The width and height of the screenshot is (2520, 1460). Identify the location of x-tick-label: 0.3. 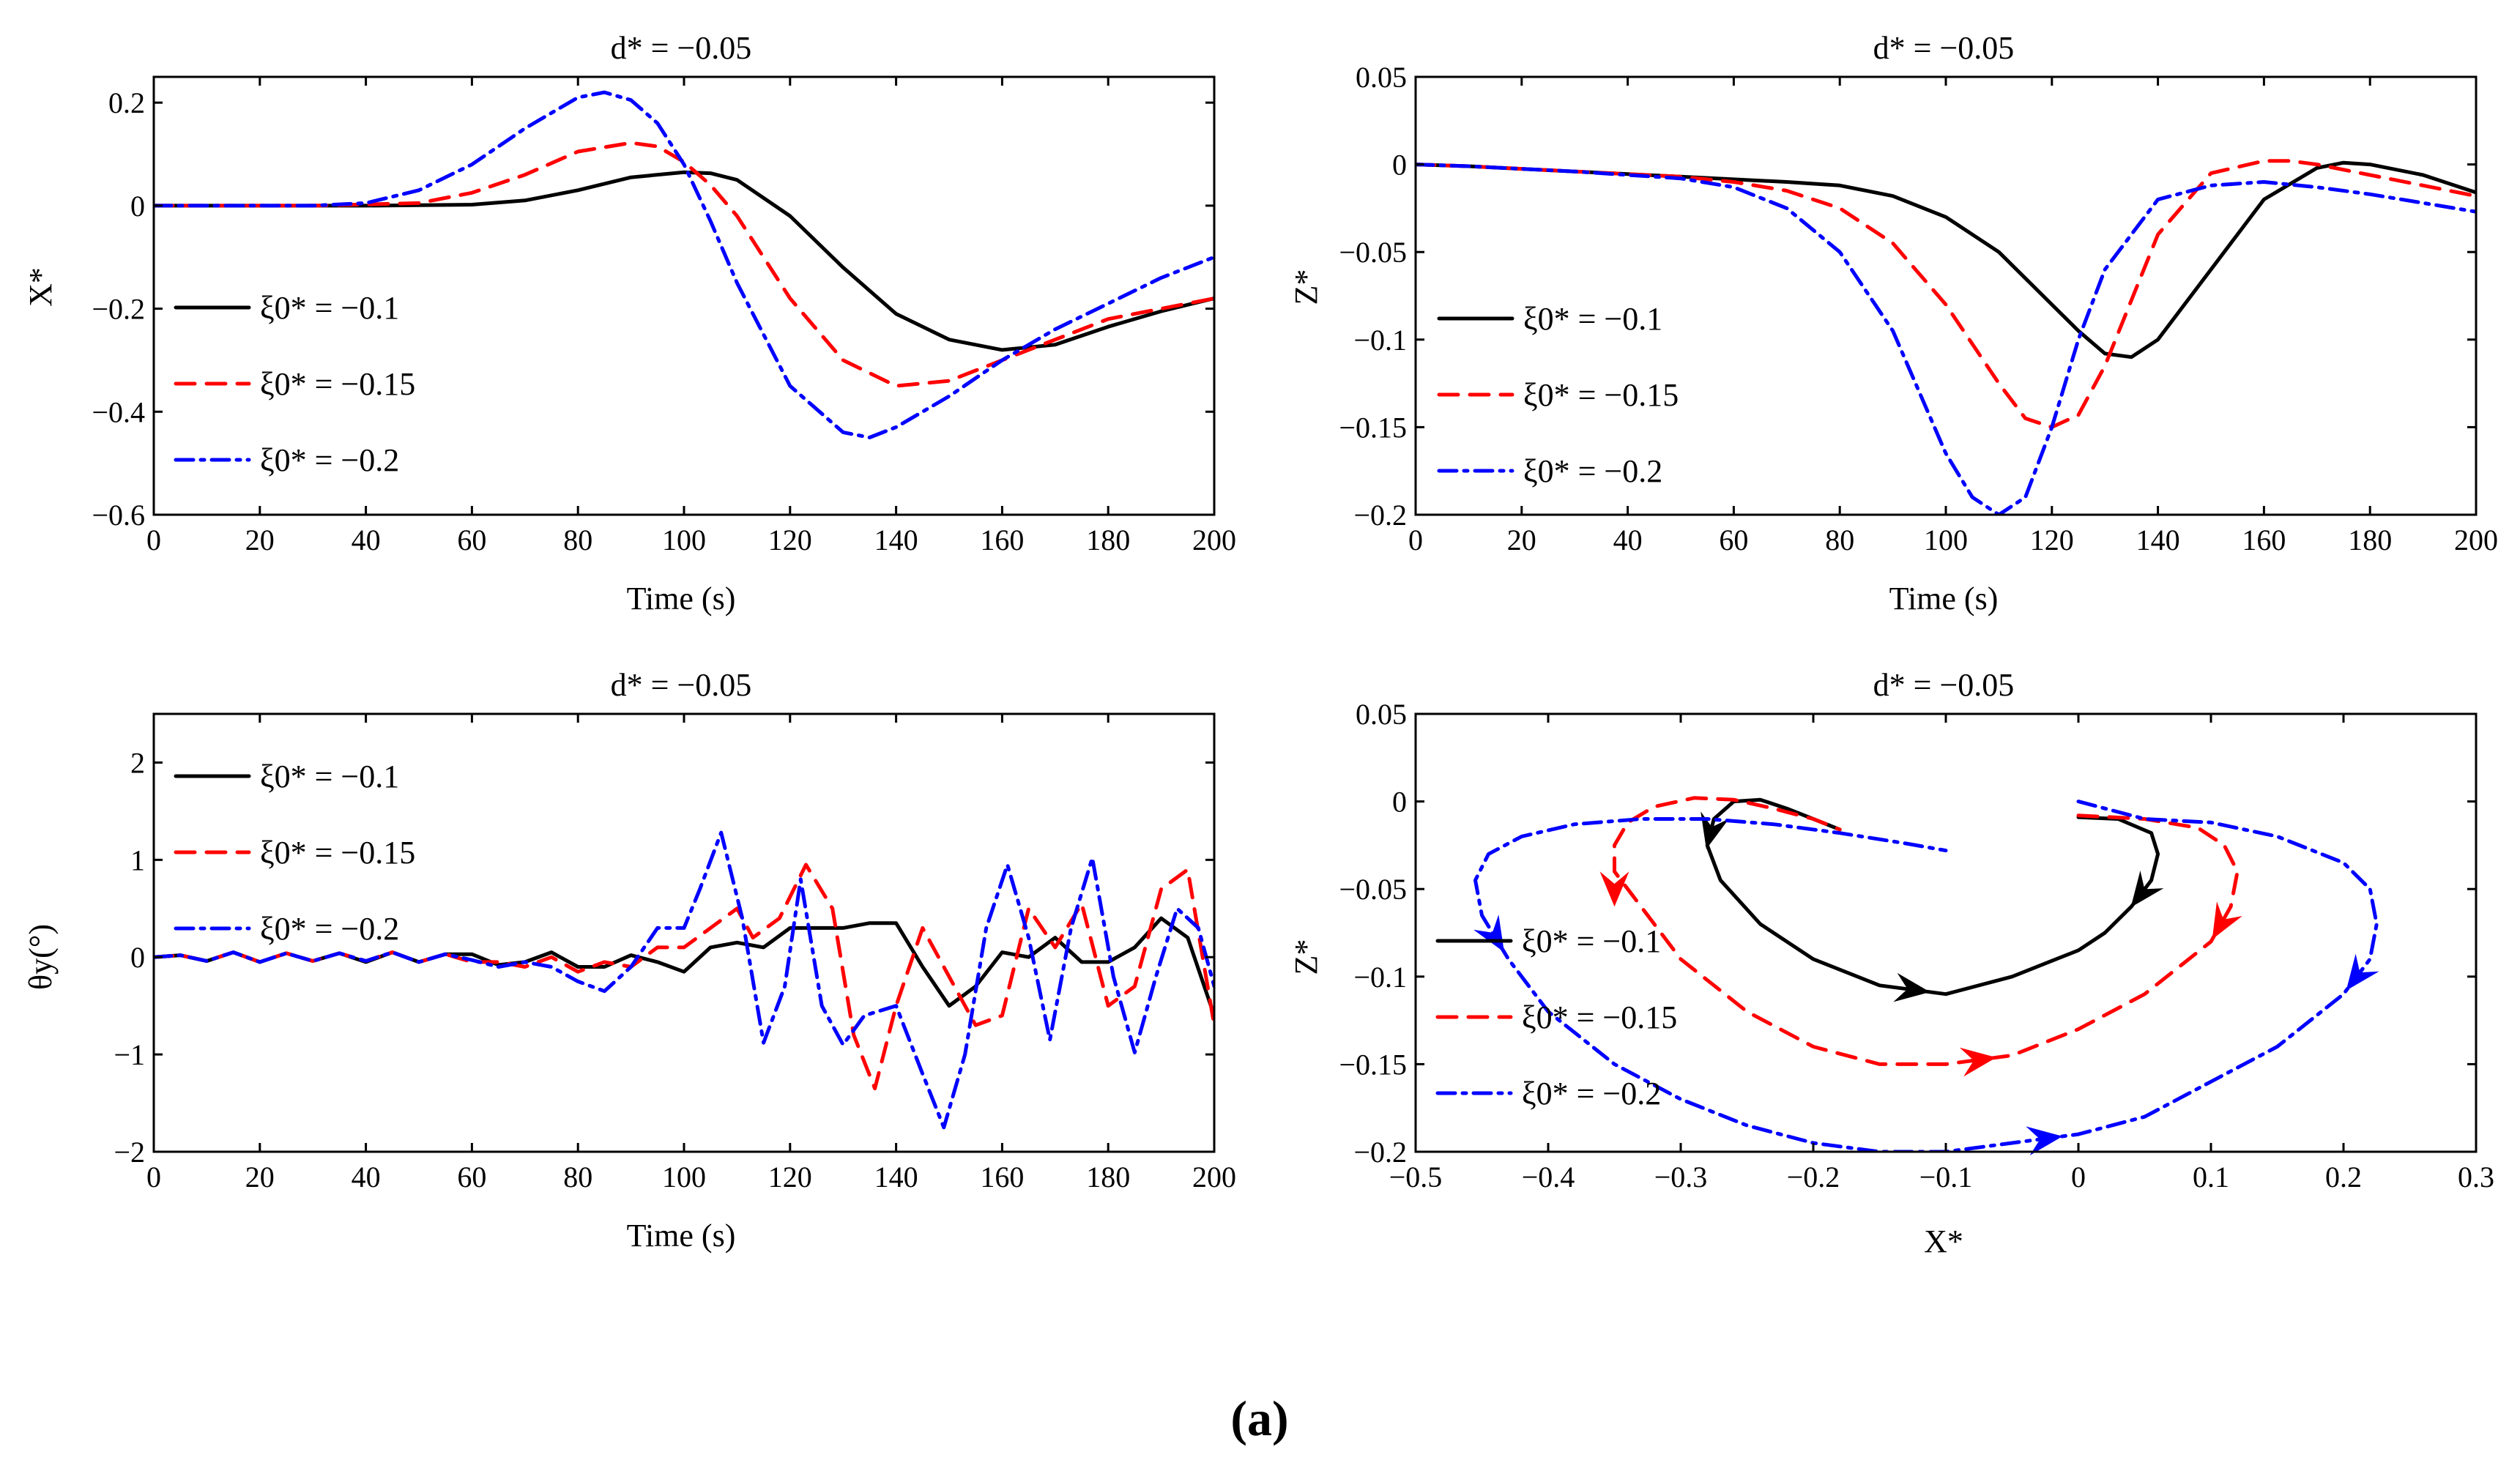
(2476, 1177).